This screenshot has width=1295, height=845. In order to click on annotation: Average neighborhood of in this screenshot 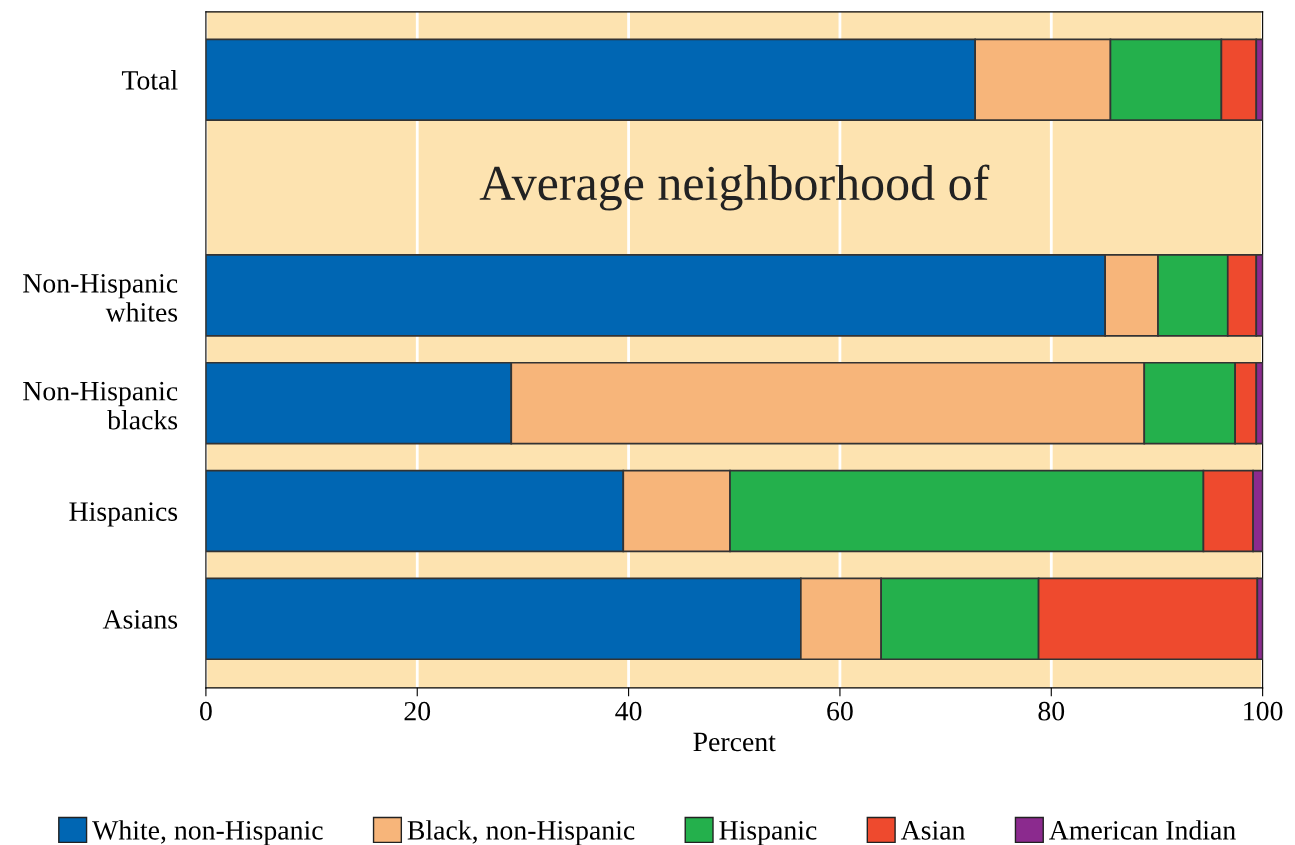, I will do `click(734, 187)`.